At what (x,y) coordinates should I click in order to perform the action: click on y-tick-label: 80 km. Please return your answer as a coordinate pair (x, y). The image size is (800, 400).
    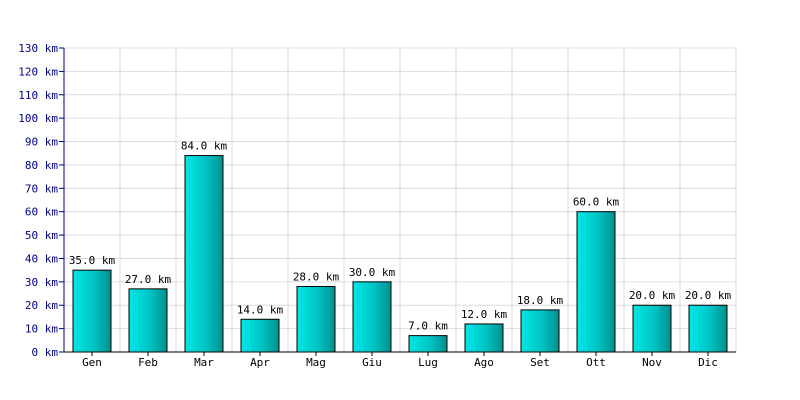
    Looking at the image, I should click on (41, 165).